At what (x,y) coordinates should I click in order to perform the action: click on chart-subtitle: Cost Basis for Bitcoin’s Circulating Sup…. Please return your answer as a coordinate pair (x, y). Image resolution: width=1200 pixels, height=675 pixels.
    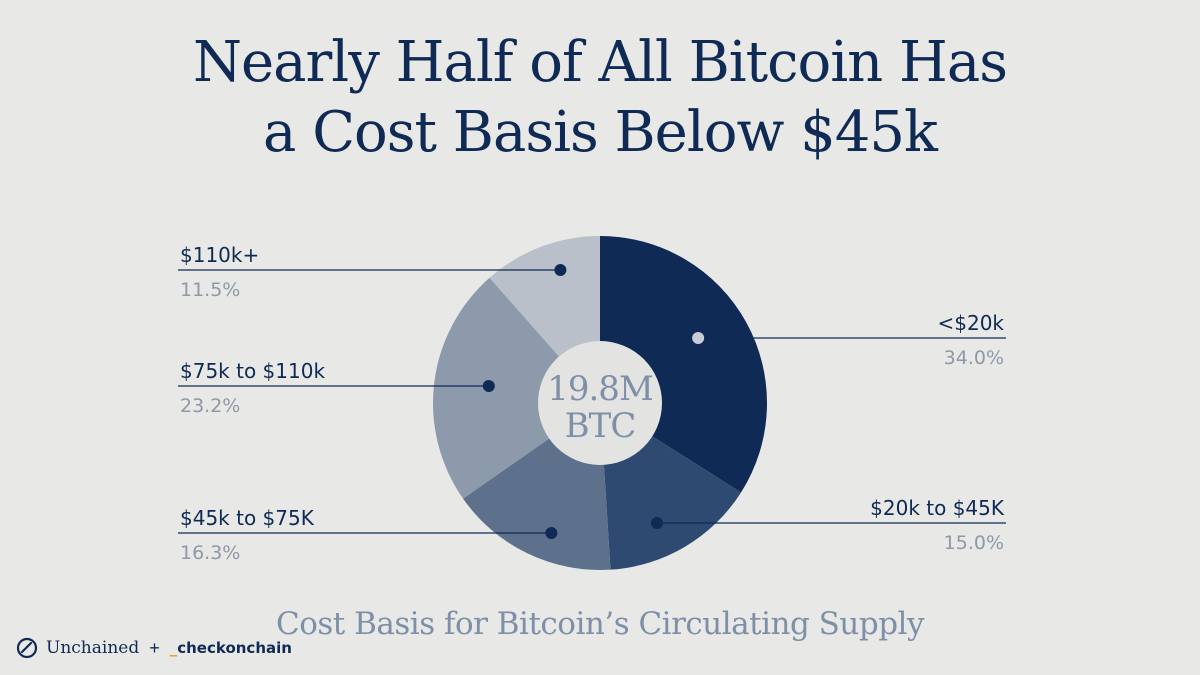
    Looking at the image, I should click on (600, 624).